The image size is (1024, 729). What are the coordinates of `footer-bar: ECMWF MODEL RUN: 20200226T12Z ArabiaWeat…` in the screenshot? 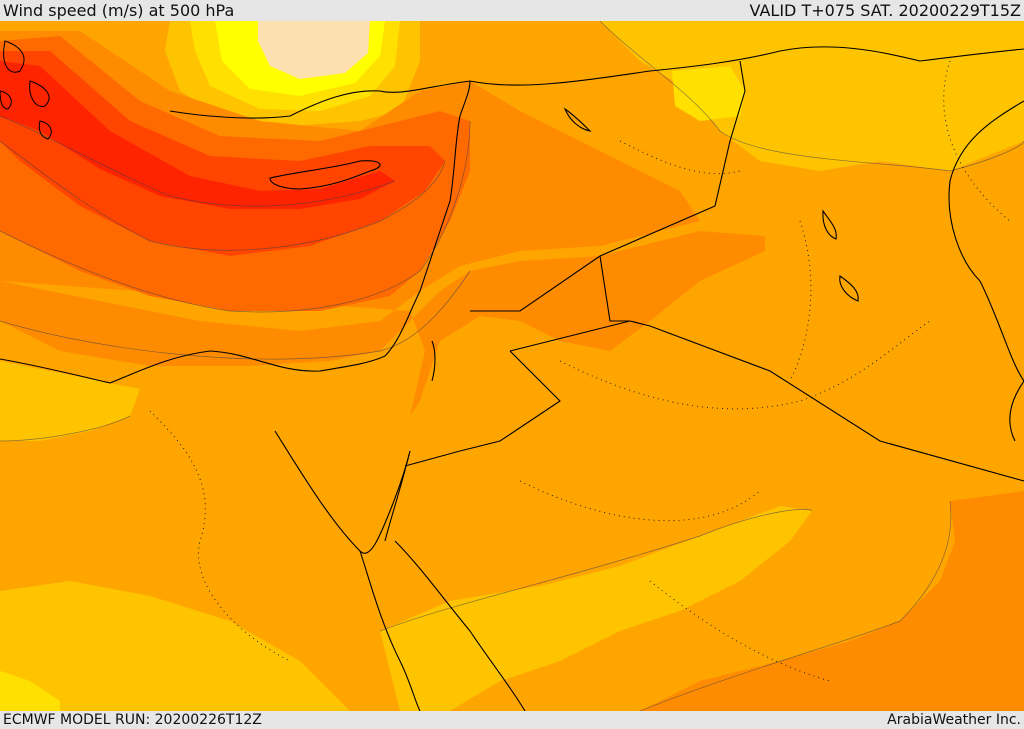 It's located at (512, 720).